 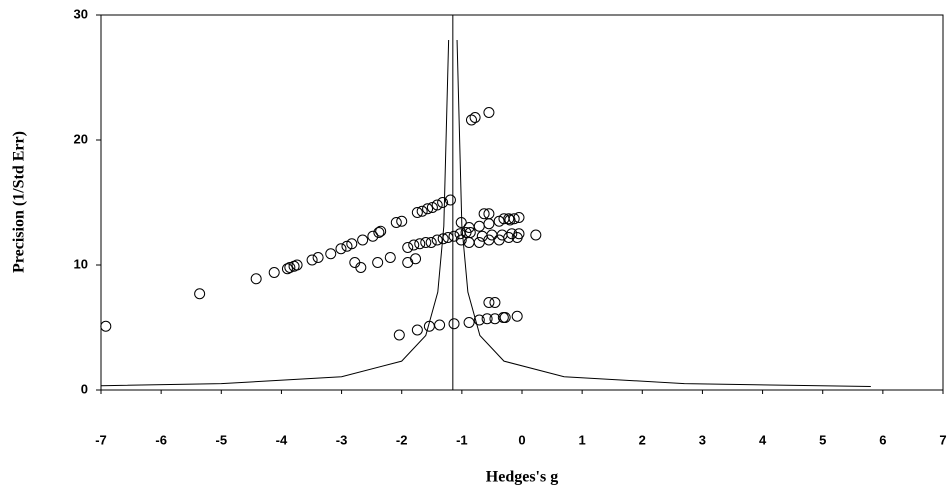 I want to click on x-tick-label: -7, so click(x=101, y=439).